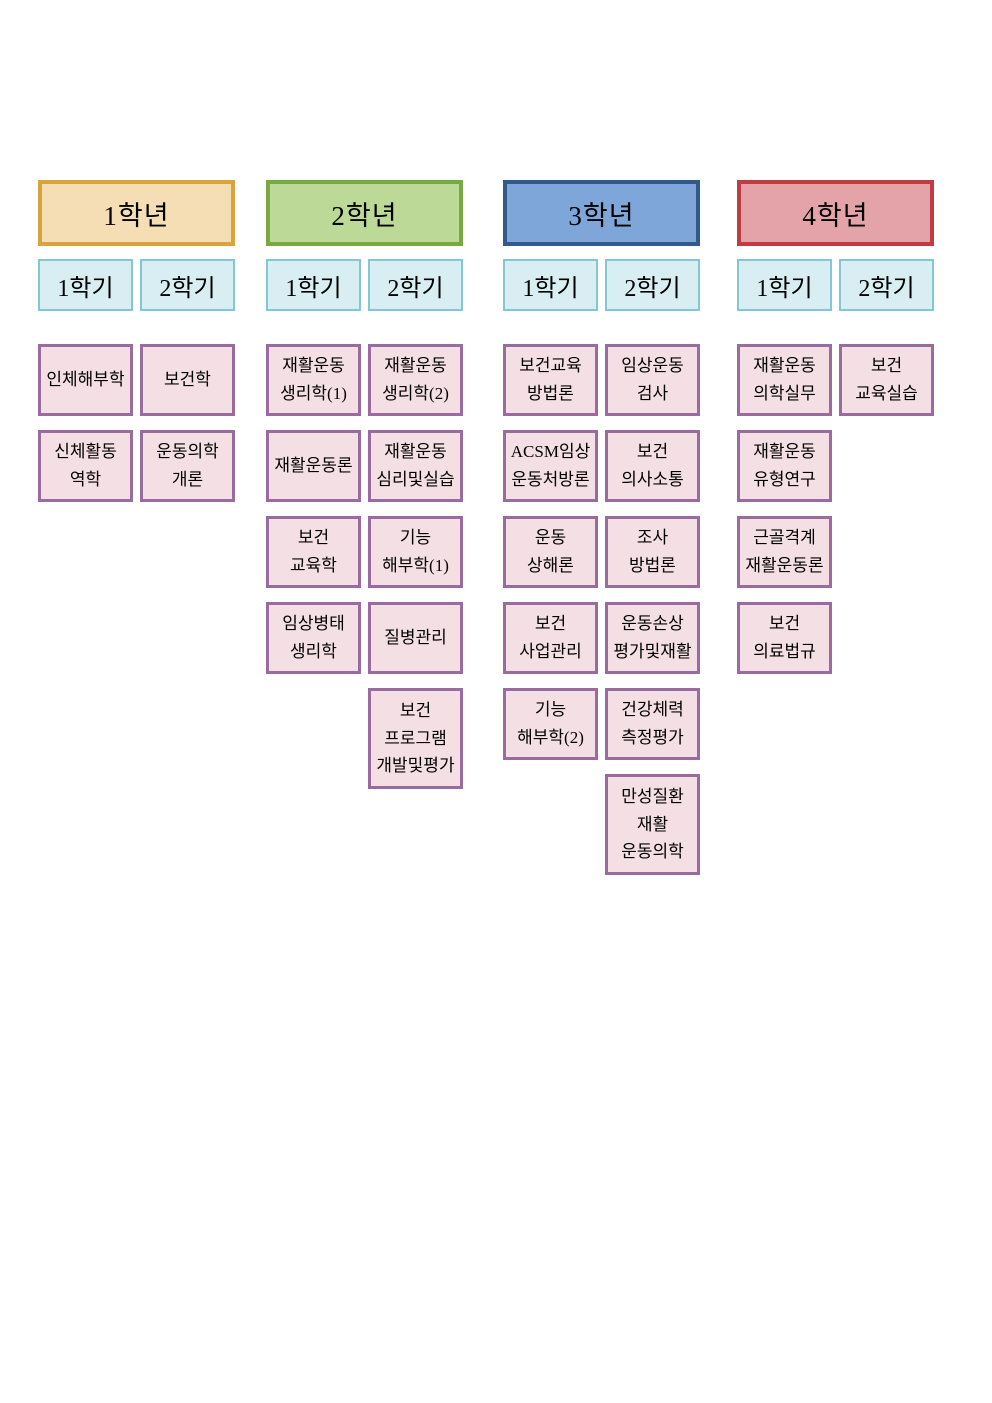 This screenshot has width=992, height=1403. Describe the element at coordinates (550, 552) in the screenshot. I see `course-box: 운동 상해론` at that location.